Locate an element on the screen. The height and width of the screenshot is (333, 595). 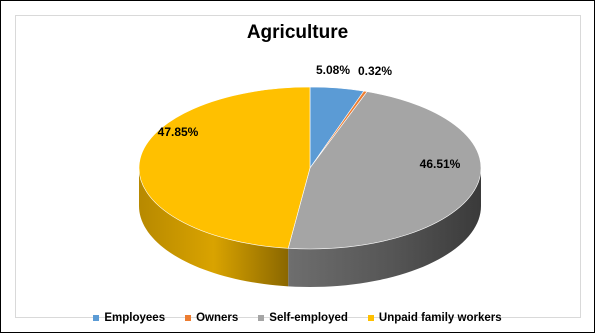
legend-label: Owners is located at coordinates (217, 318).